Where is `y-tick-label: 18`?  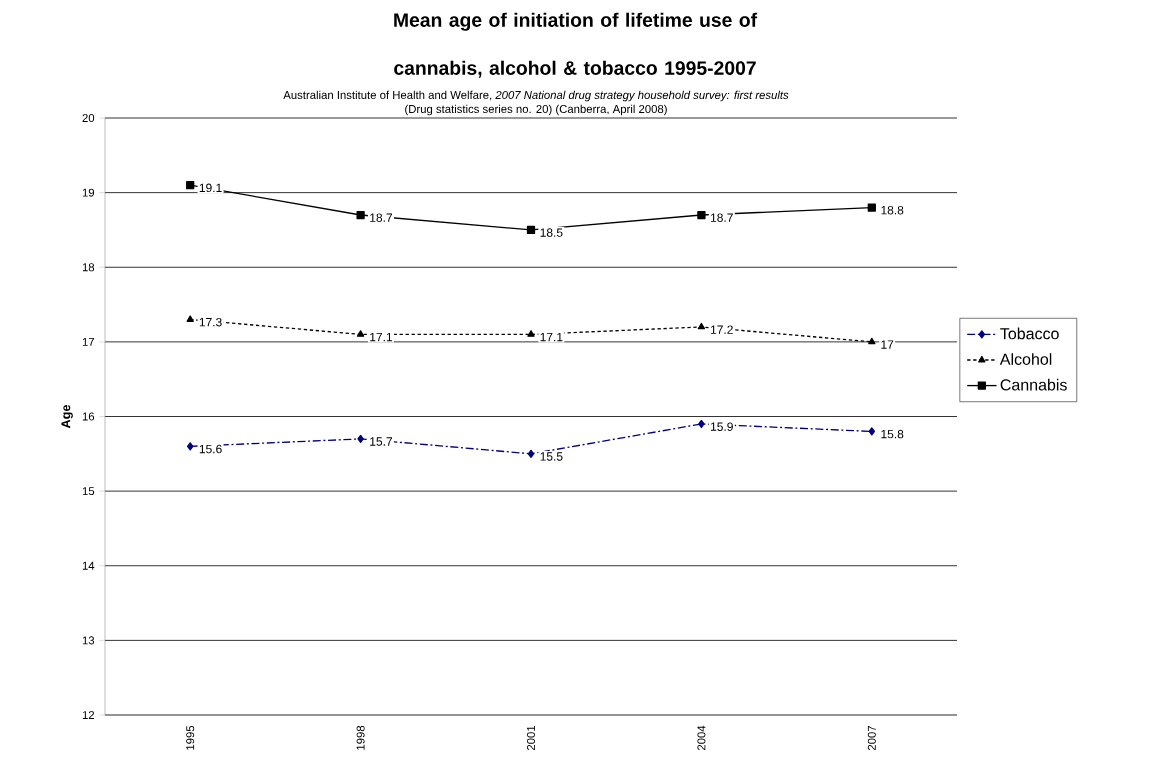 y-tick-label: 18 is located at coordinates (88, 267).